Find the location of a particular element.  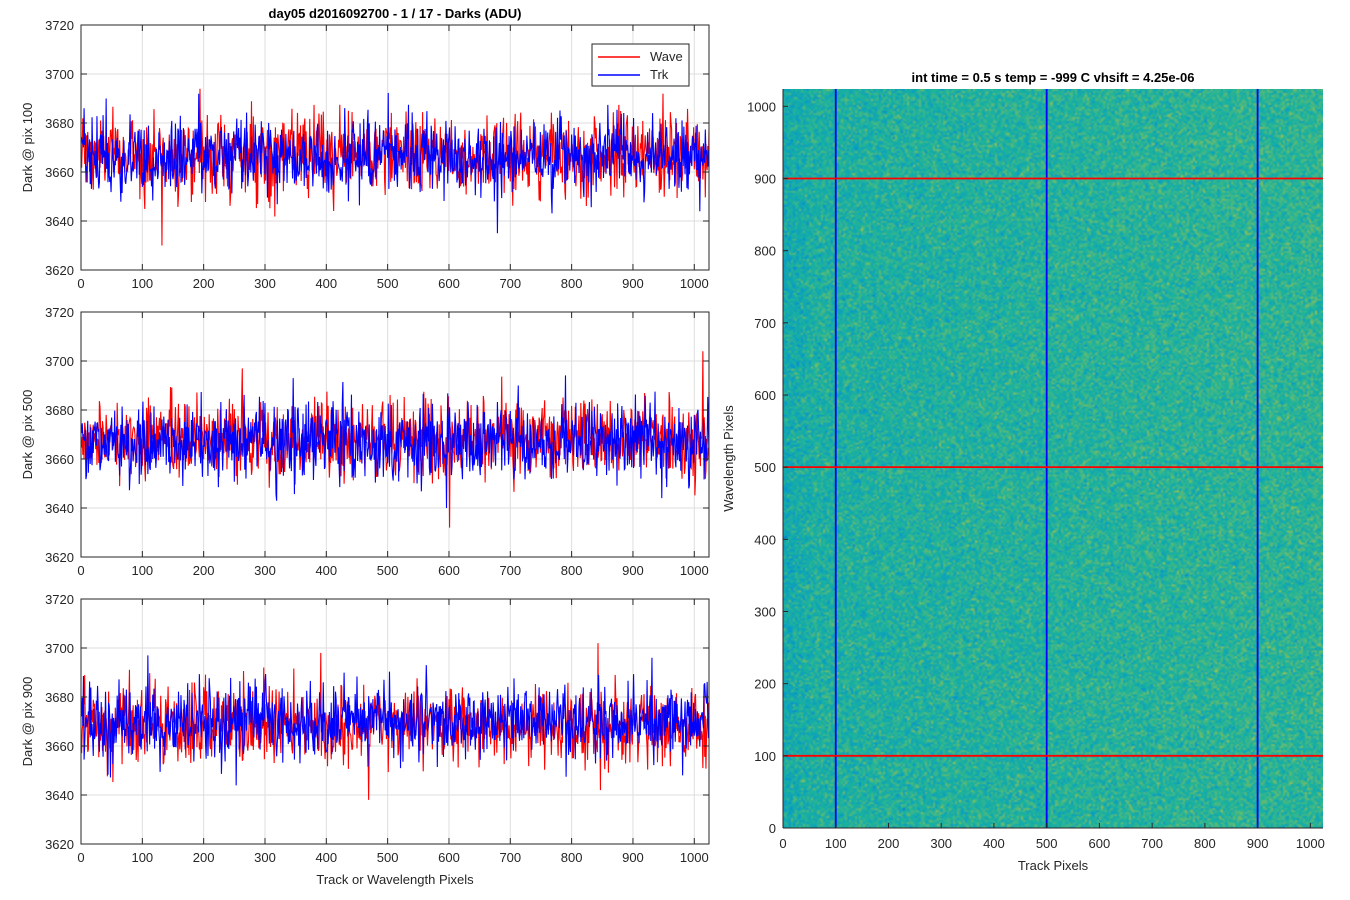

legend: Wave Trk is located at coordinates (640, 65).